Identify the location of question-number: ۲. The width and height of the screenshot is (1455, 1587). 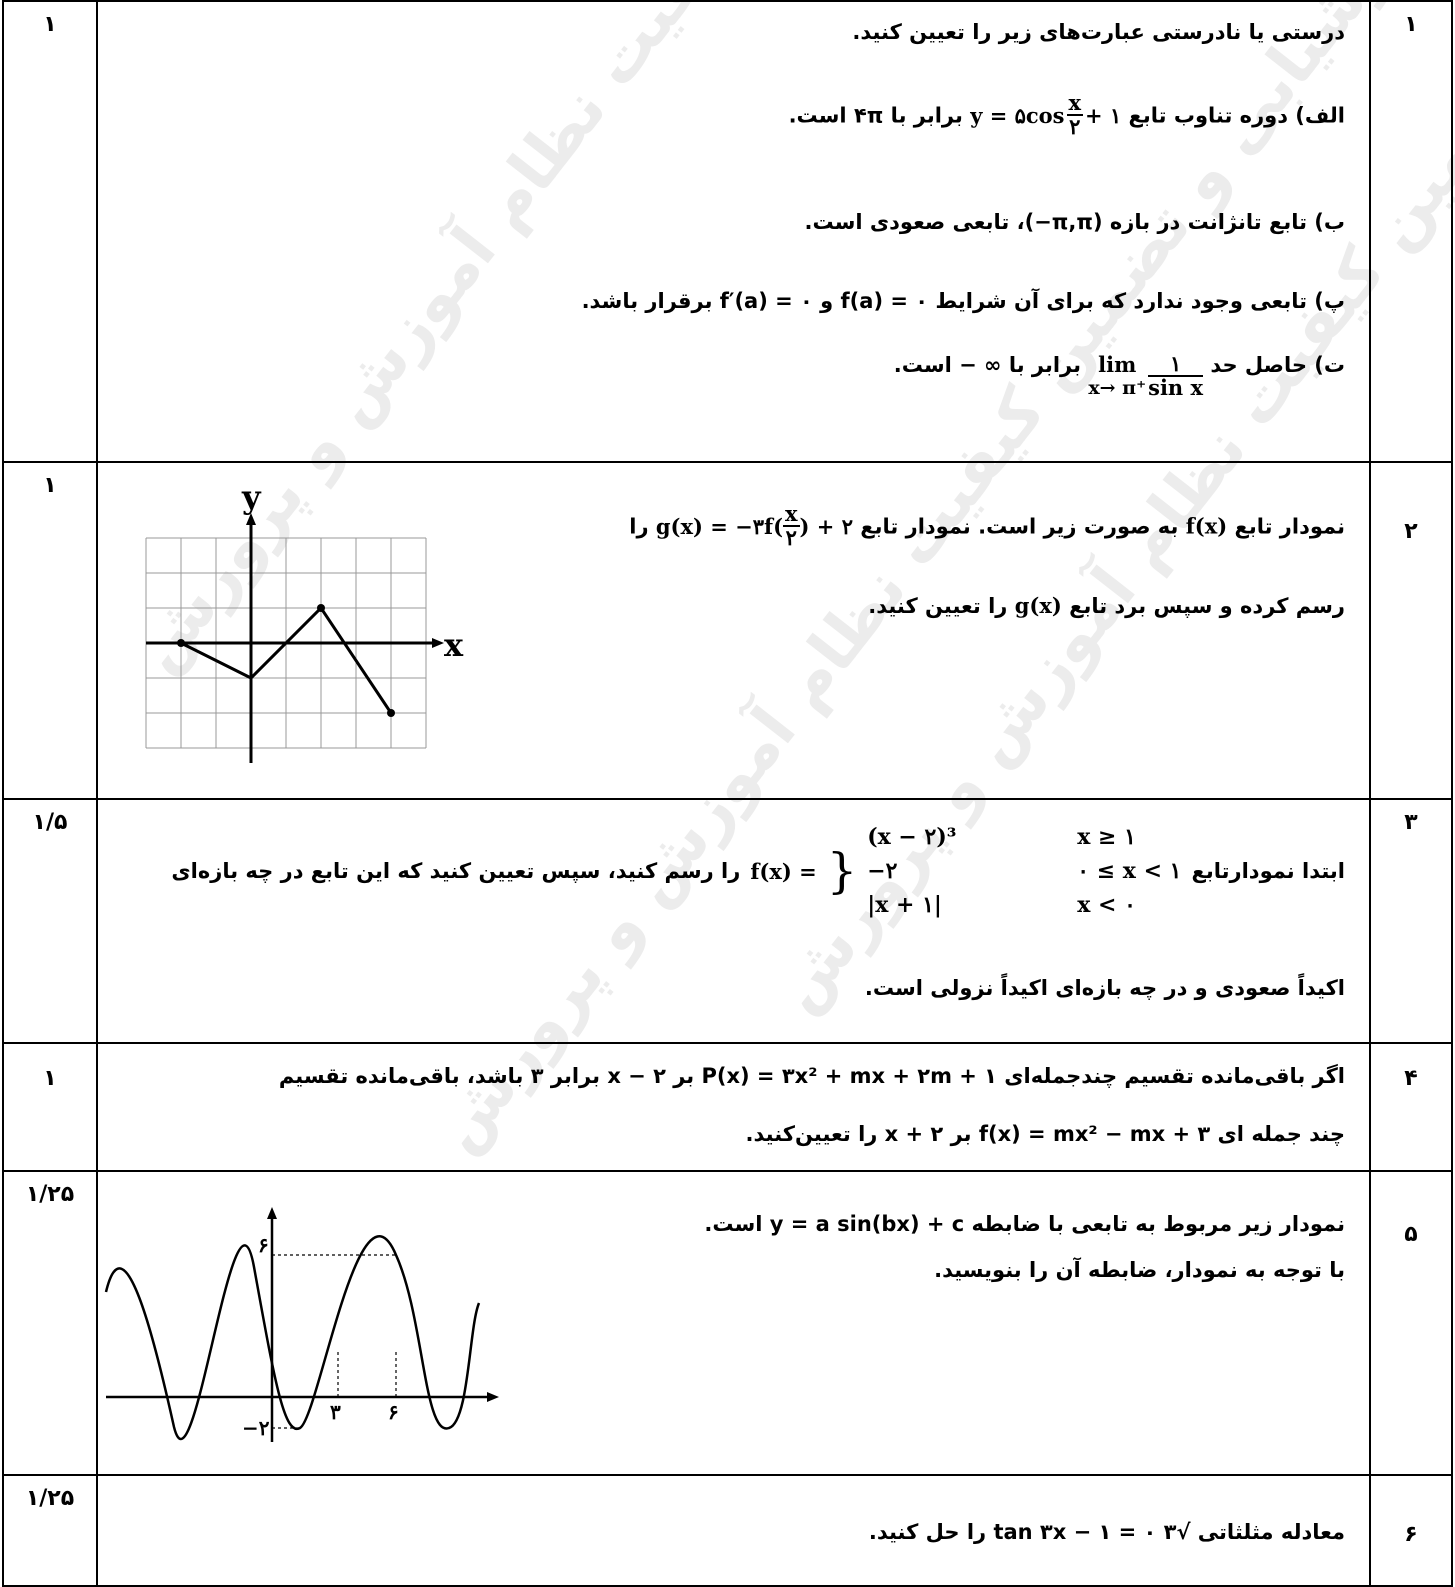
(1411, 531).